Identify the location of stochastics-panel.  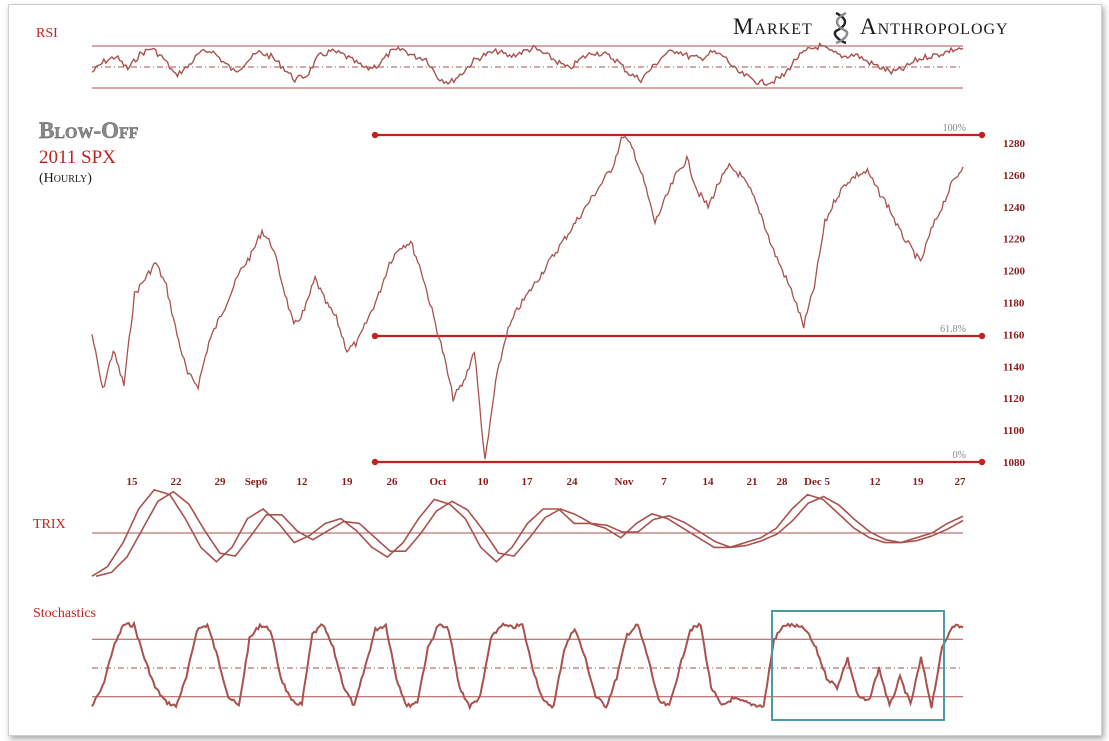
(527, 665).